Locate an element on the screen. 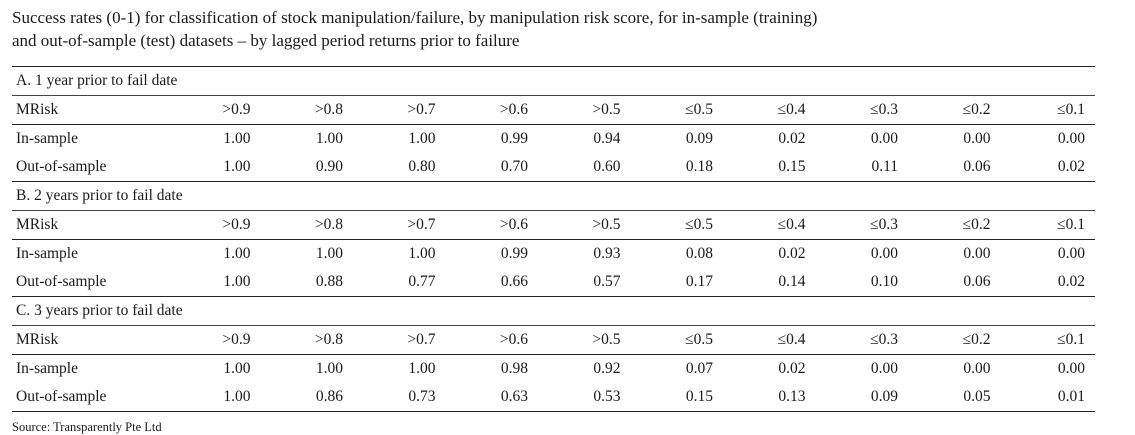 The image size is (1135, 435). section-title: A. 1 year prior to fail date is located at coordinates (553, 81).